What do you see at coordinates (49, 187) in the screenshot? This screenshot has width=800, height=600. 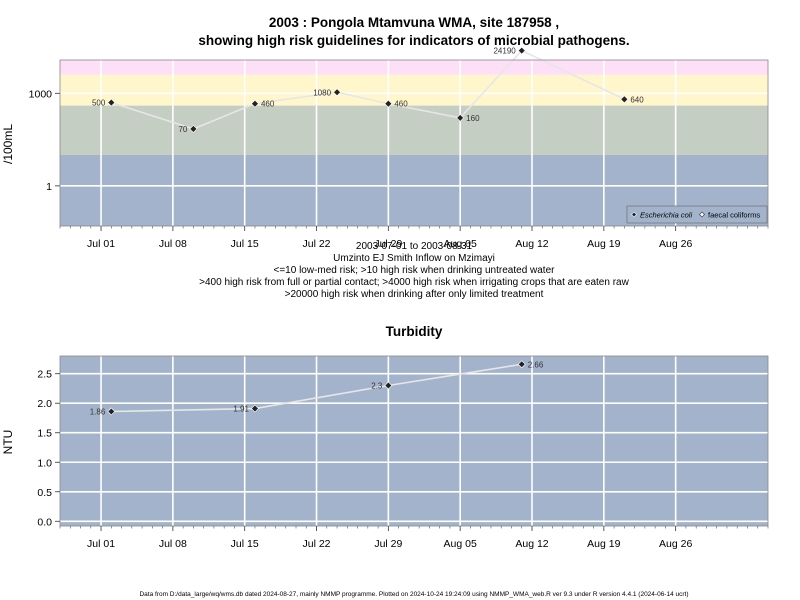 I see `y-tick-label: 1` at bounding box center [49, 187].